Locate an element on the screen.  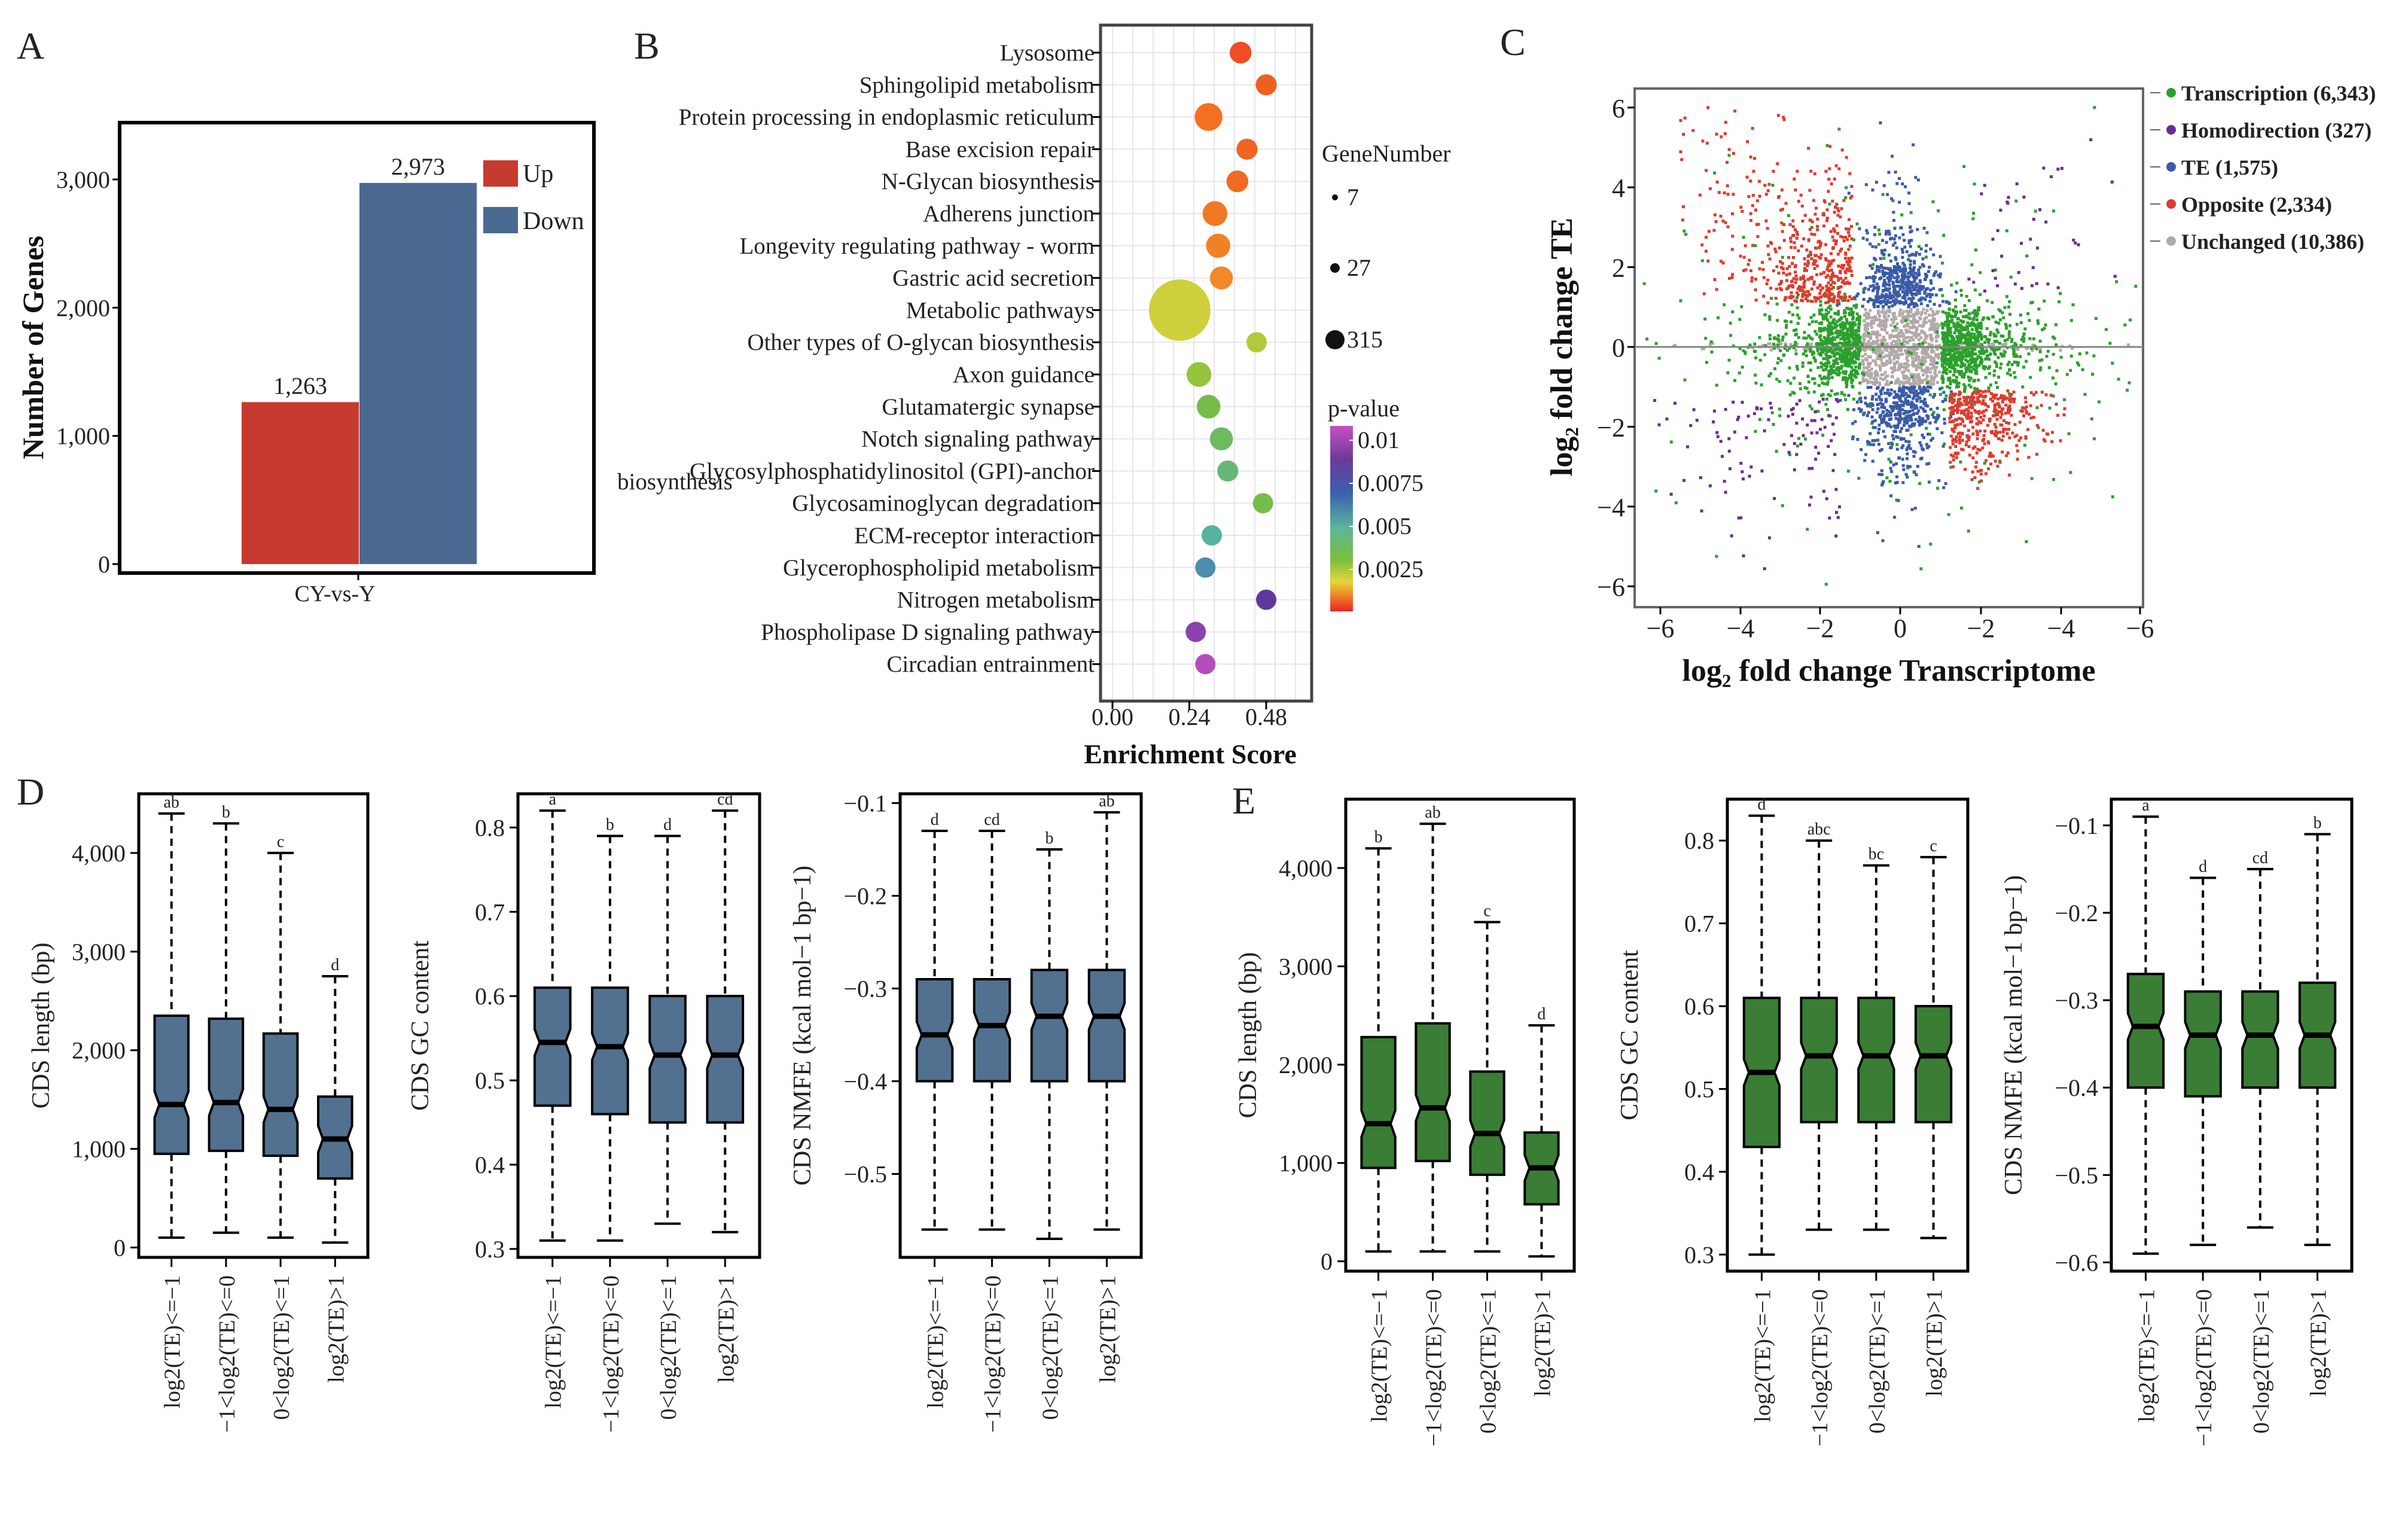
significance-letter: cd is located at coordinates (991, 820).